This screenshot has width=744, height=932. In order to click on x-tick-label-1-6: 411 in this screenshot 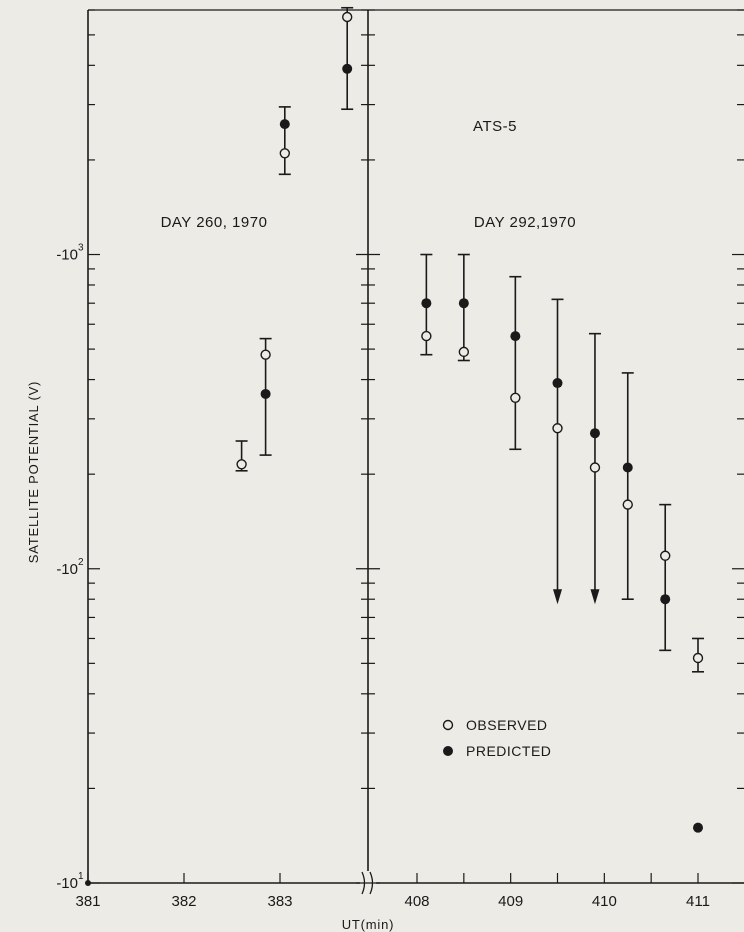, I will do `click(698, 901)`.